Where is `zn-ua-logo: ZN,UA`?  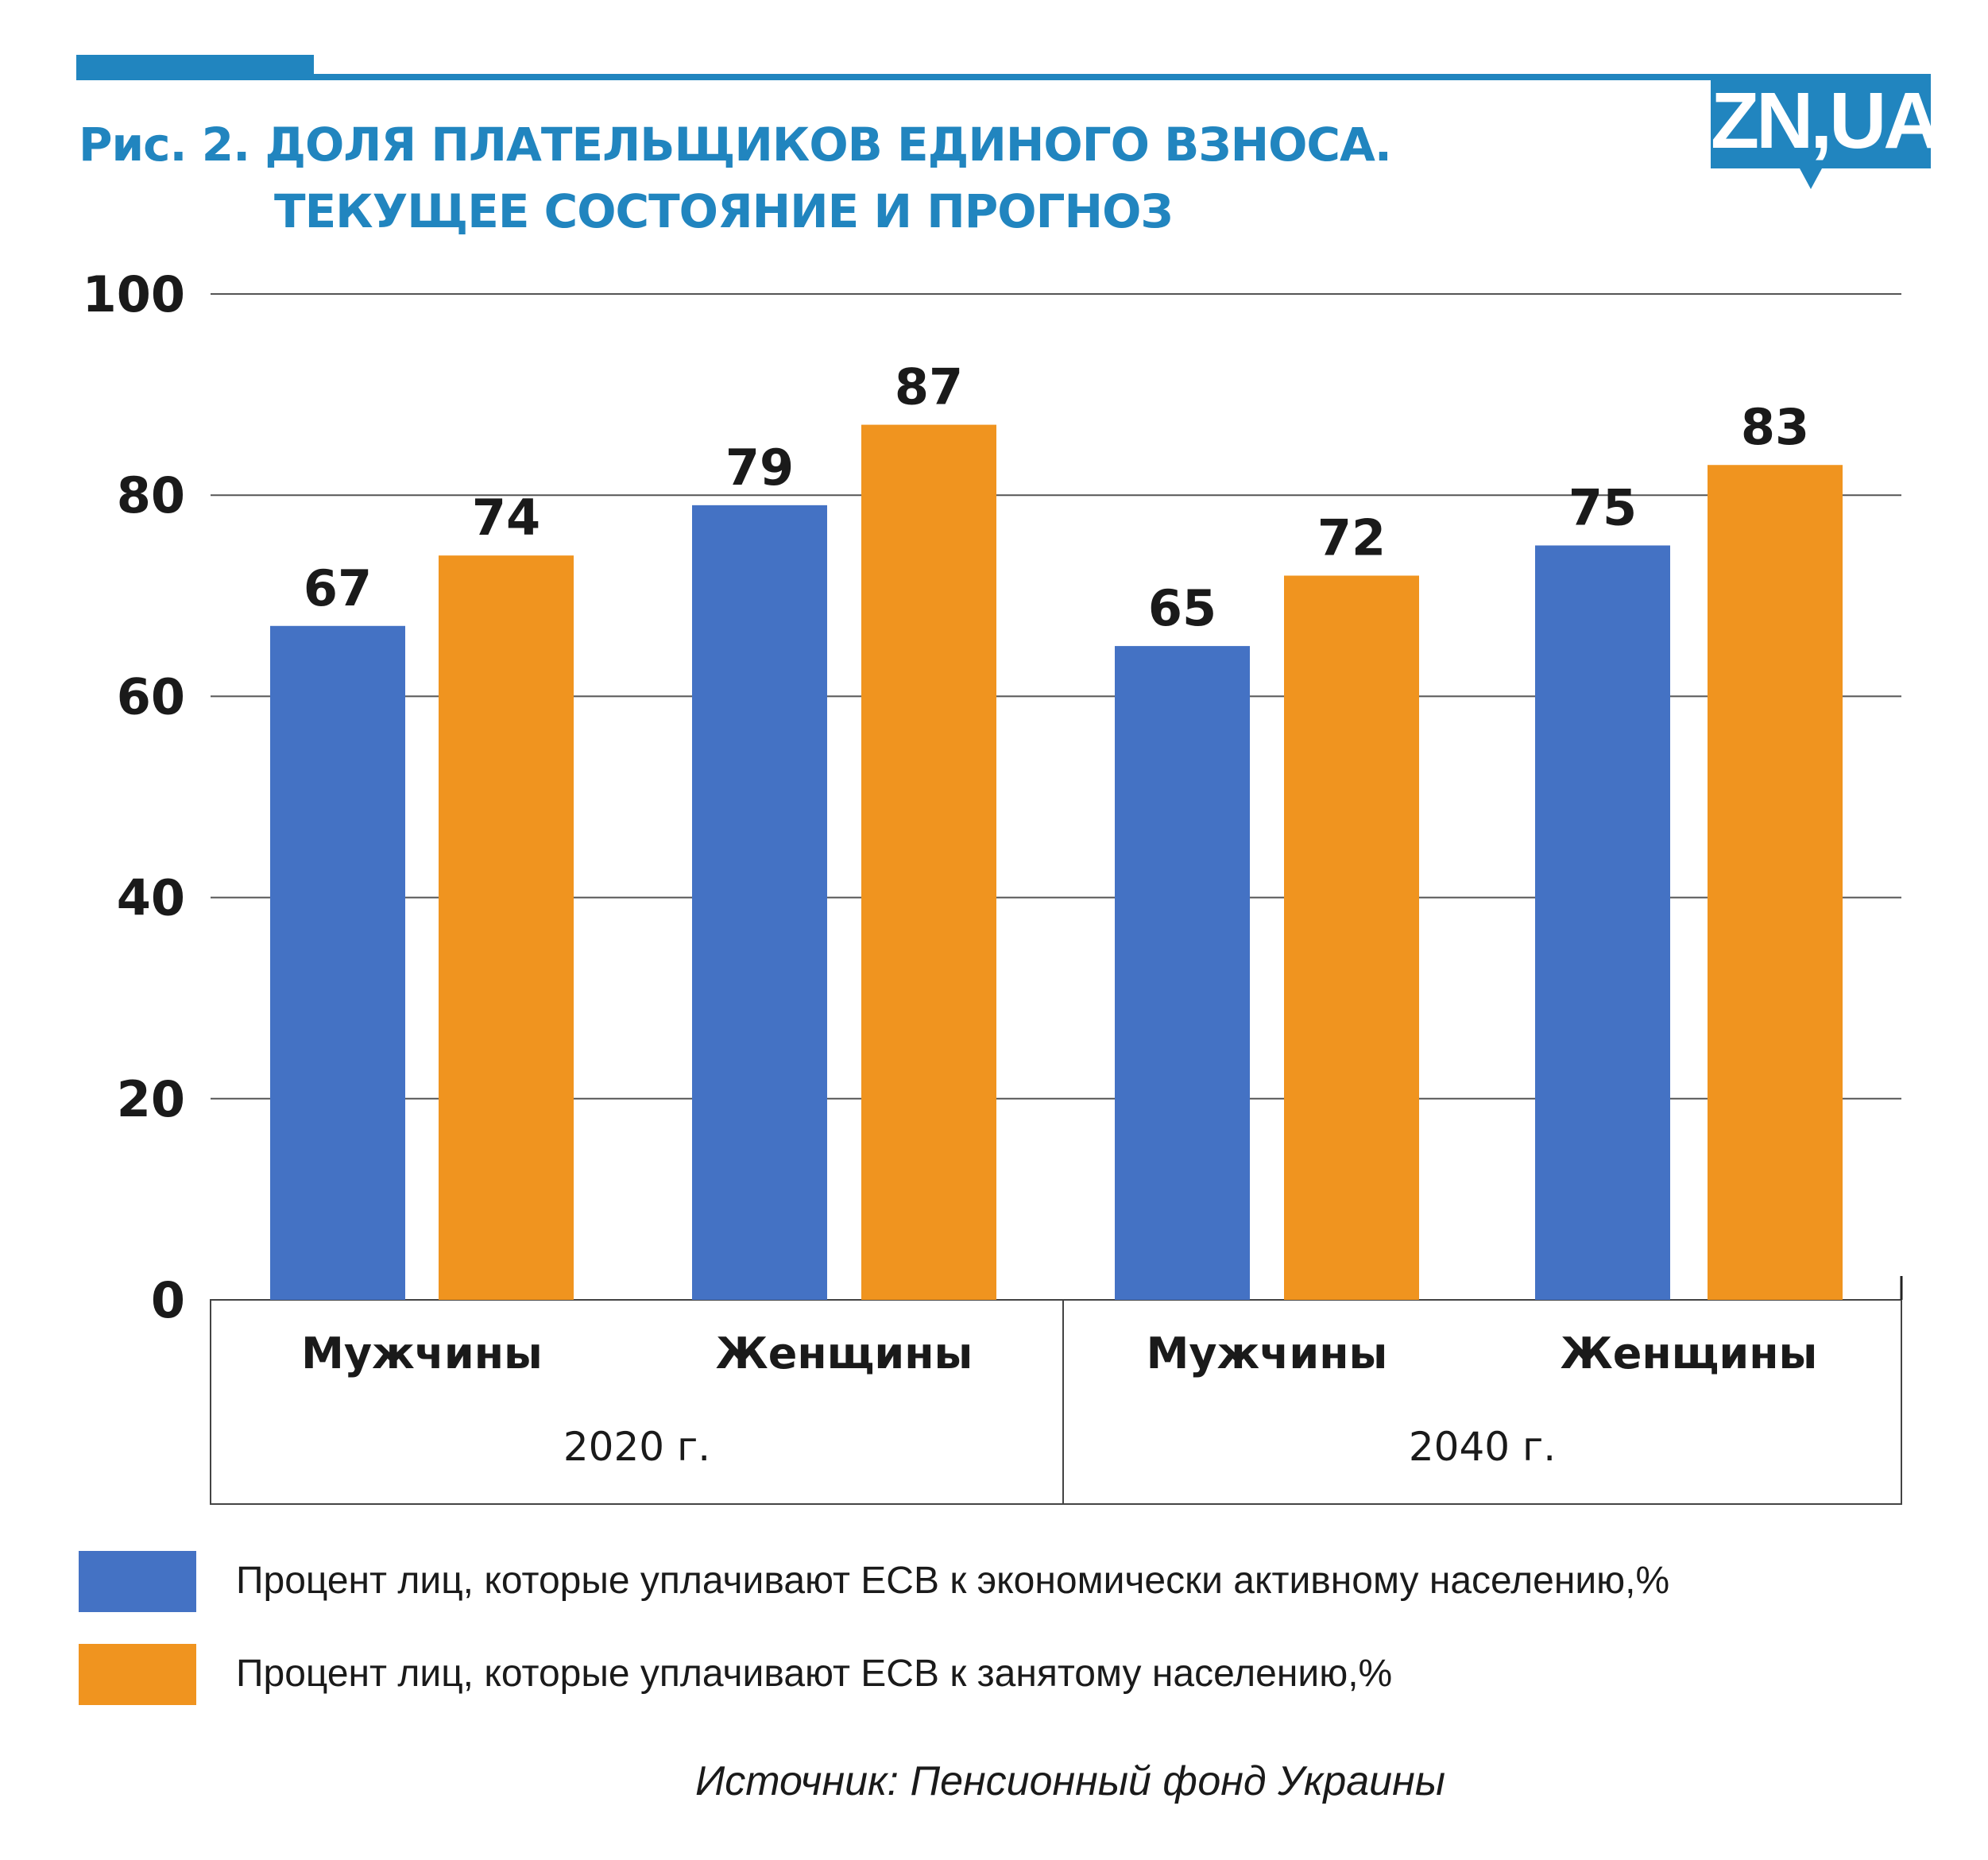 zn-ua-logo: ZN,UA is located at coordinates (1826, 121).